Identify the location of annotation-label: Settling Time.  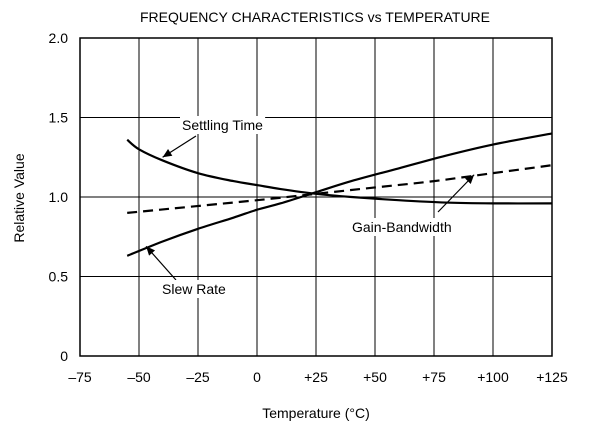
(222, 125).